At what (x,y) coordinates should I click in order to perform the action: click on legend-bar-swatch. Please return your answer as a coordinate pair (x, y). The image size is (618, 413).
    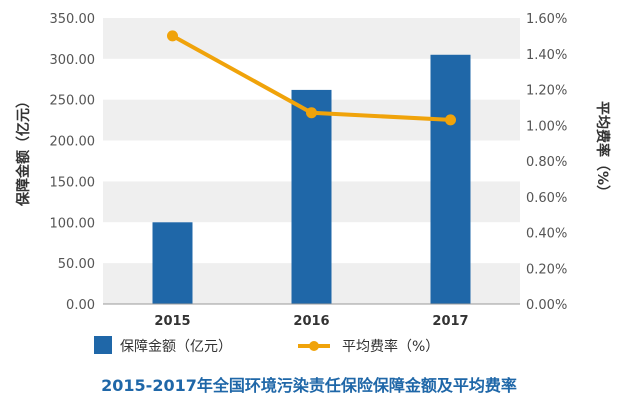
    Looking at the image, I should click on (103, 345).